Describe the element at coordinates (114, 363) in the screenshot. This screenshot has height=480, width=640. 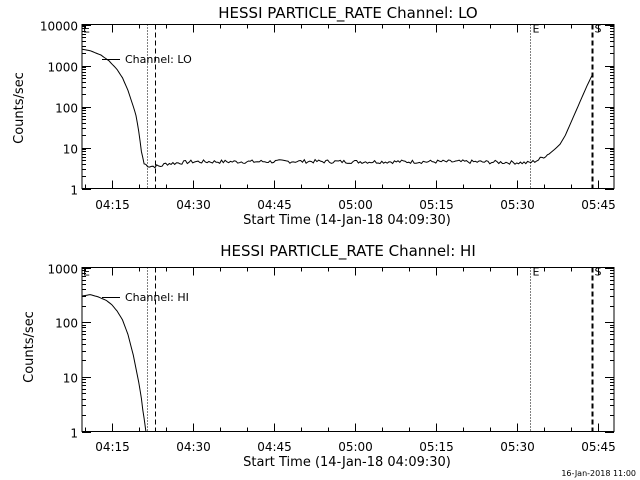
I see `data-line-hi` at that location.